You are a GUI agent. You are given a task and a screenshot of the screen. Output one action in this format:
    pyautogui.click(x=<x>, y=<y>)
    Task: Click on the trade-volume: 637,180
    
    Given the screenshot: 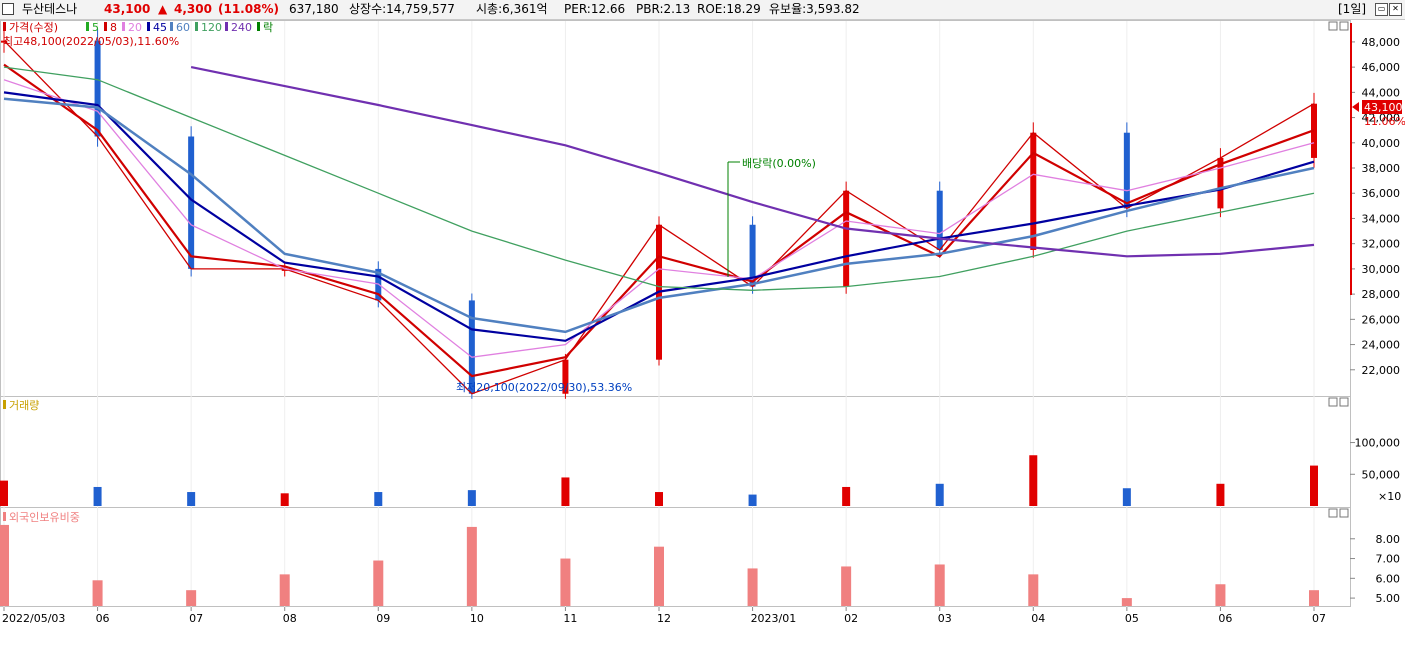 What is the action you would take?
    pyautogui.click(x=314, y=9)
    